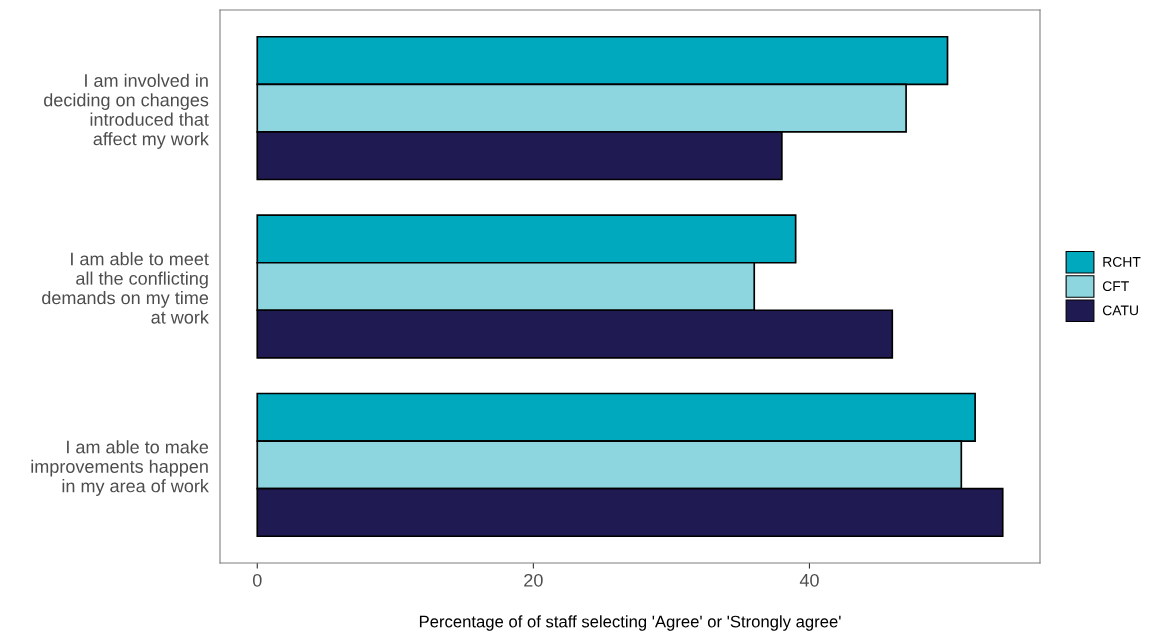 The image size is (1164, 635). Describe the element at coordinates (1122, 261) in the screenshot. I see `legend-label: RCHT` at that location.